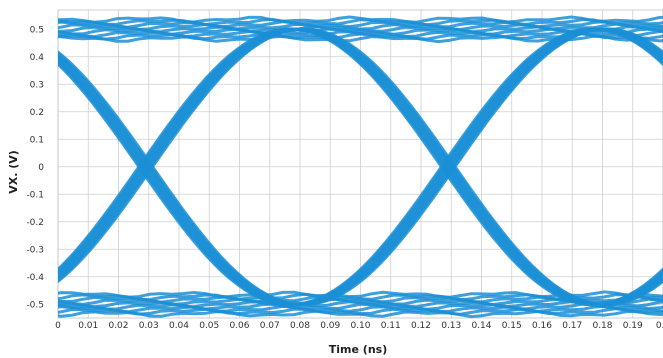  Describe the element at coordinates (209, 326) in the screenshot. I see `x-tick-label: 0.05` at that location.